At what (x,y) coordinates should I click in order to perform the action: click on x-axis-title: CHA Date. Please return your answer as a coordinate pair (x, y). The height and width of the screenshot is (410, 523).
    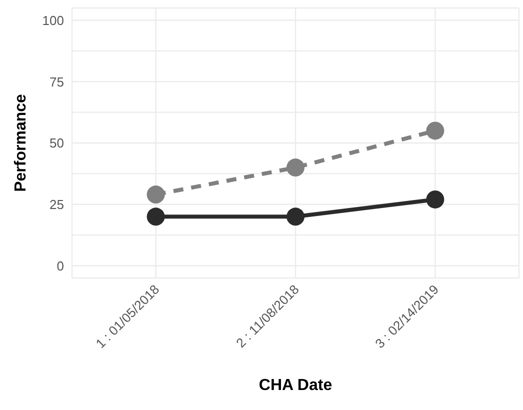
    Looking at the image, I should click on (295, 385).